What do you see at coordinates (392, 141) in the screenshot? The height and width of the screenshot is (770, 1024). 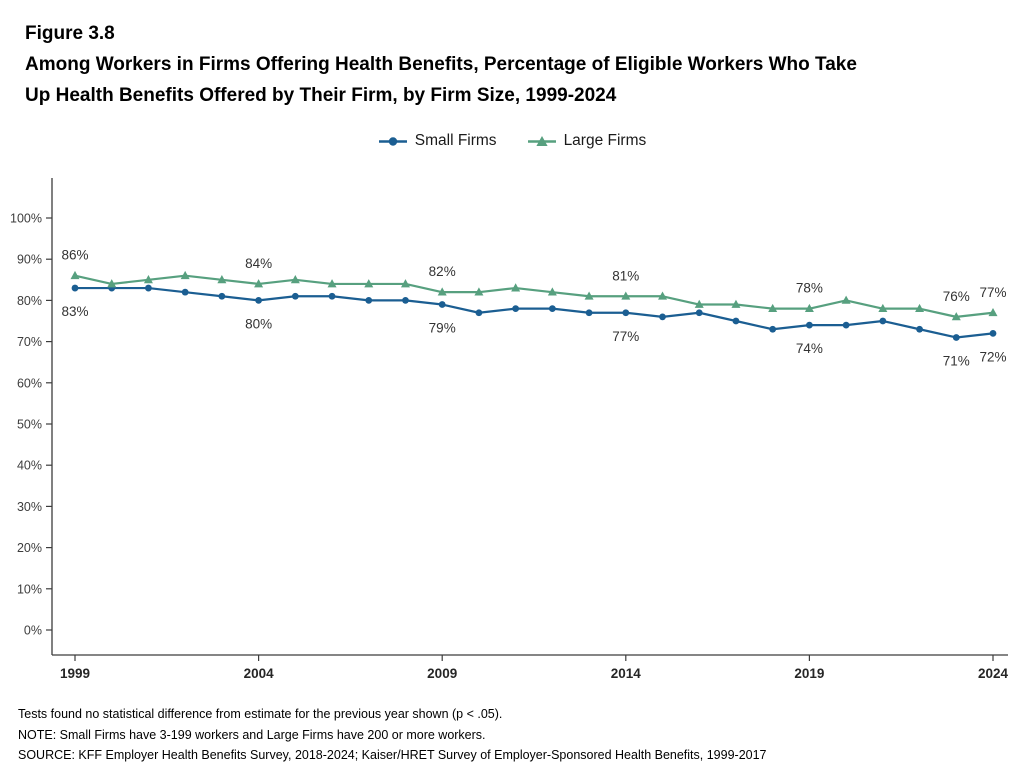 I see `small-firms-line-circle-icon` at bounding box center [392, 141].